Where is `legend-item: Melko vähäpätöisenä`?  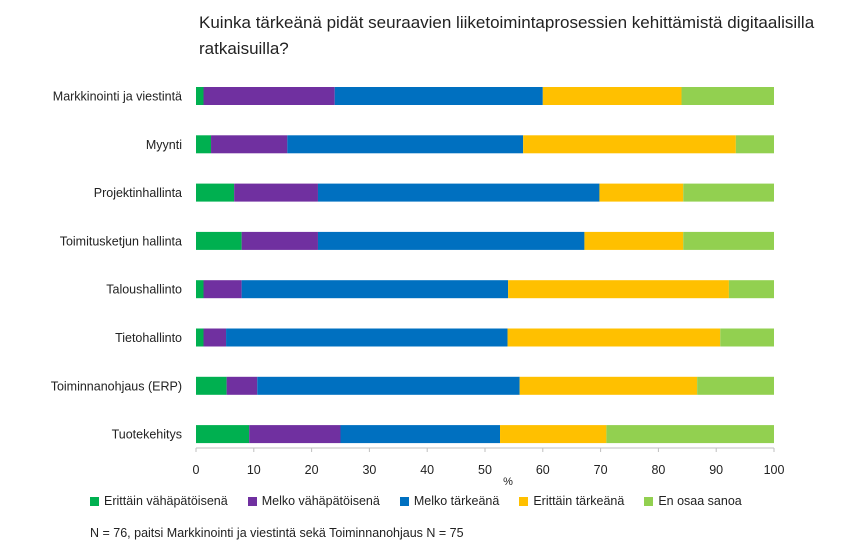
legend-item: Melko vähäpätöisenä is located at coordinates (313, 501).